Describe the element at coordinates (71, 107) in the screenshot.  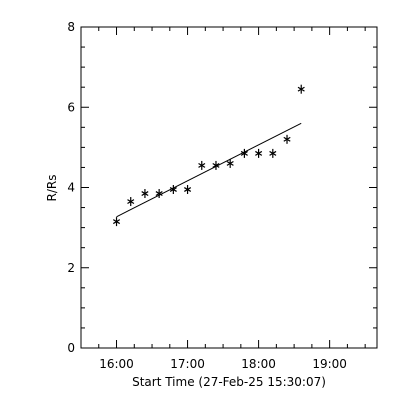
I see `y-tick-label: 6` at that location.